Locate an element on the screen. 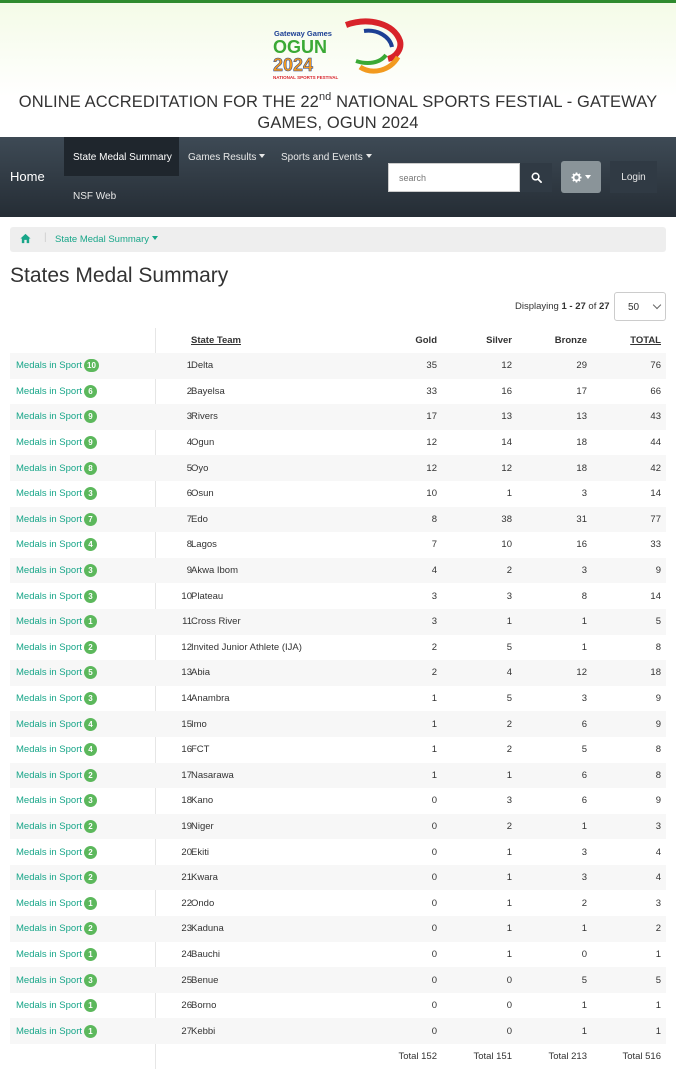  medals-in-sport-link: Medals in Sport 10 is located at coordinates (86, 366).